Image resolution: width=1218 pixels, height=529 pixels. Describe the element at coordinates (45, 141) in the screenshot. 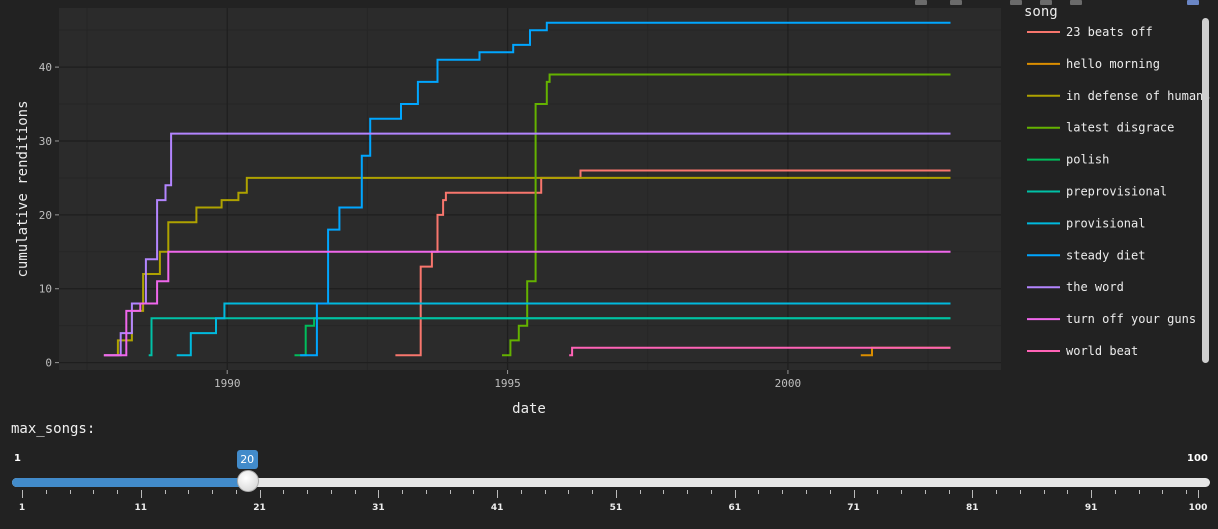

I see `y-tick-label: 30` at that location.